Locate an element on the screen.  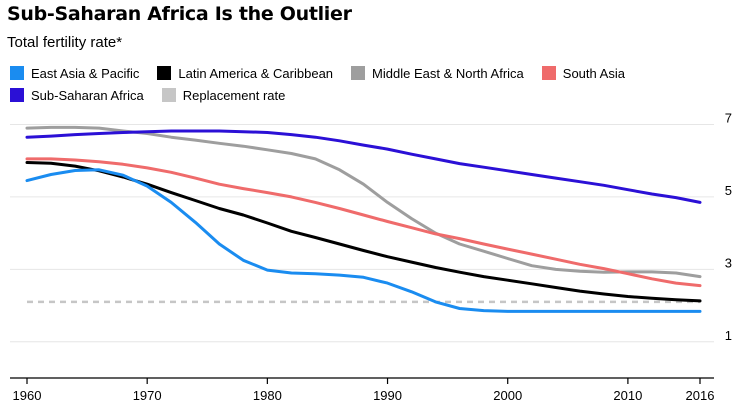
legend-label: Sub-Saharan Africa is located at coordinates (87, 95).